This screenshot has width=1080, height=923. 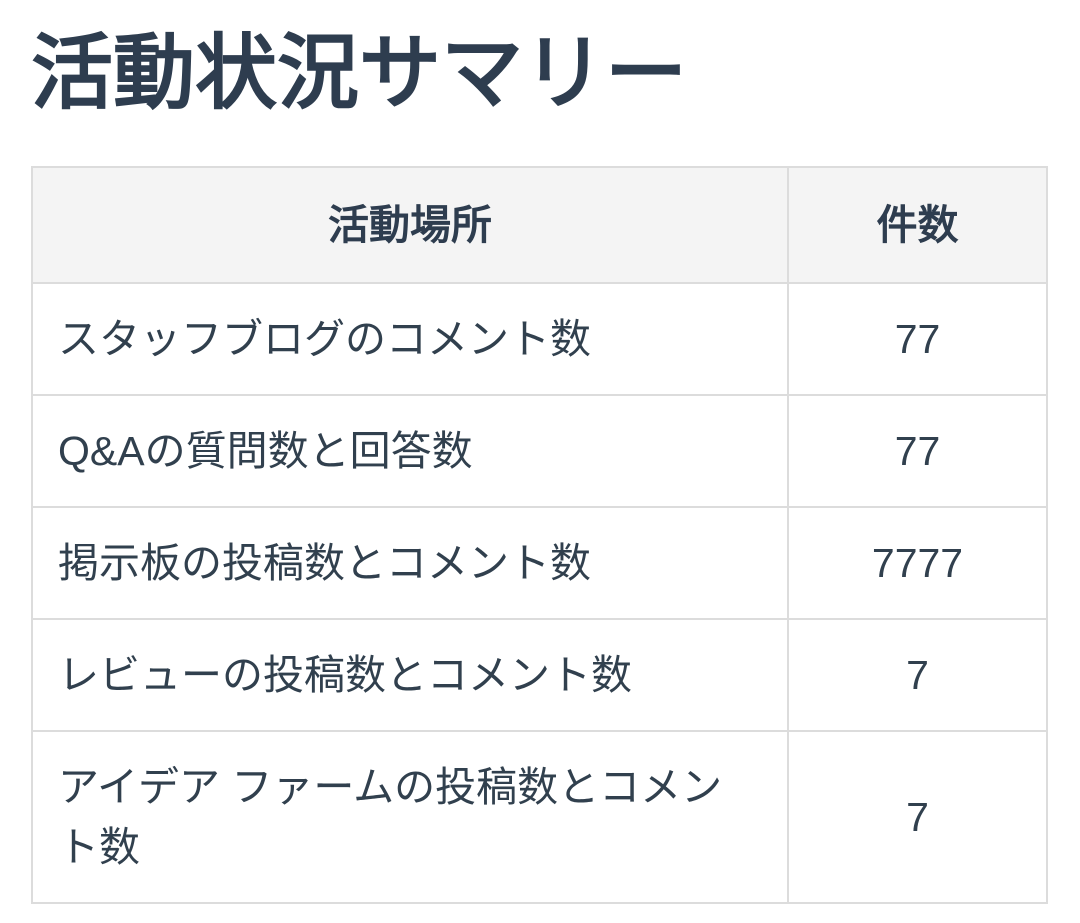 I want to click on table-row: 掲示板の投稿数とコメント数 7777, so click(x=539, y=563).